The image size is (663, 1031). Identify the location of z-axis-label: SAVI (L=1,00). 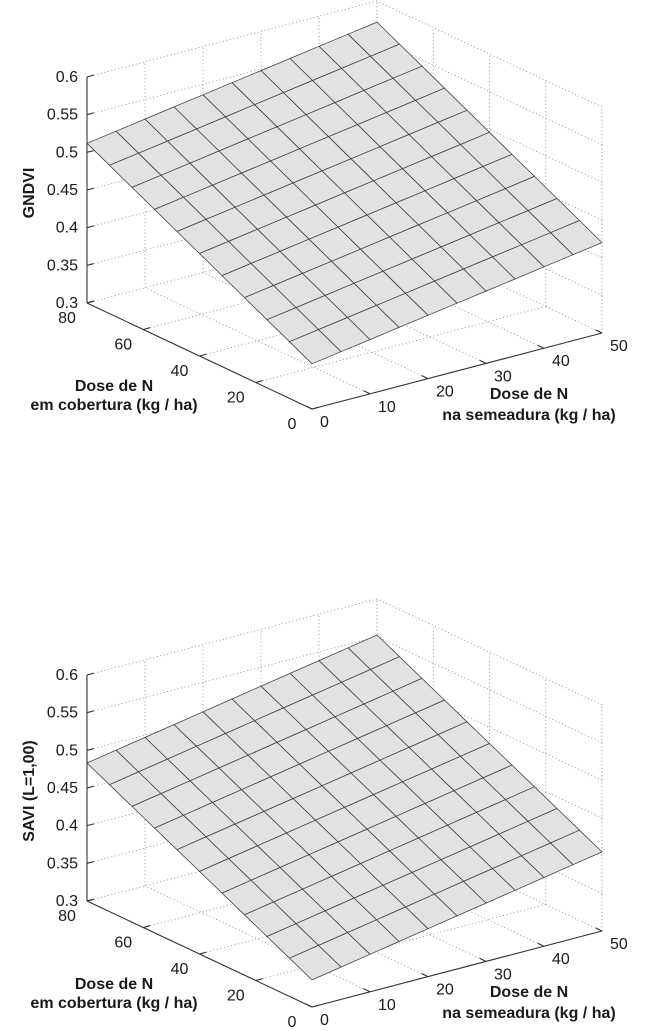
(29, 791).